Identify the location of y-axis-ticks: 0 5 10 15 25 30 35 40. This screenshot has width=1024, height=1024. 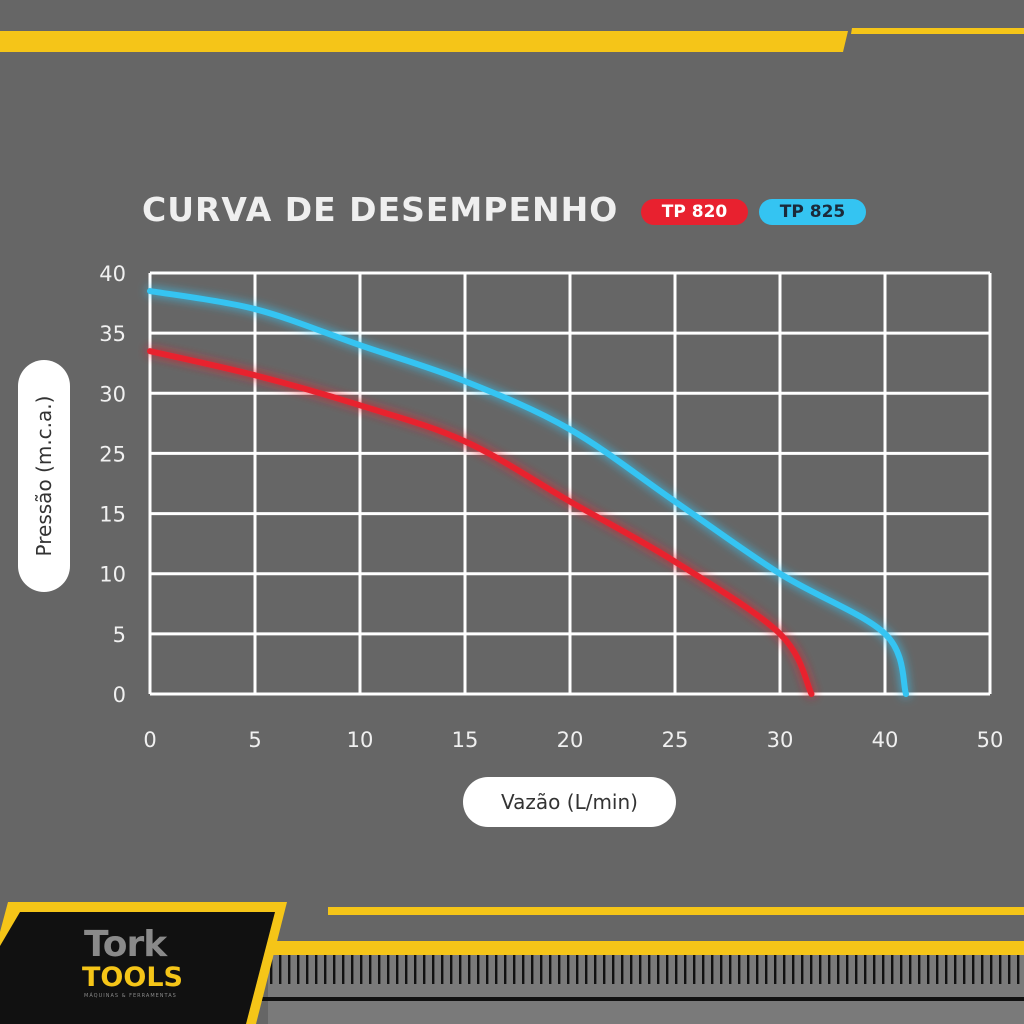
(112, 484).